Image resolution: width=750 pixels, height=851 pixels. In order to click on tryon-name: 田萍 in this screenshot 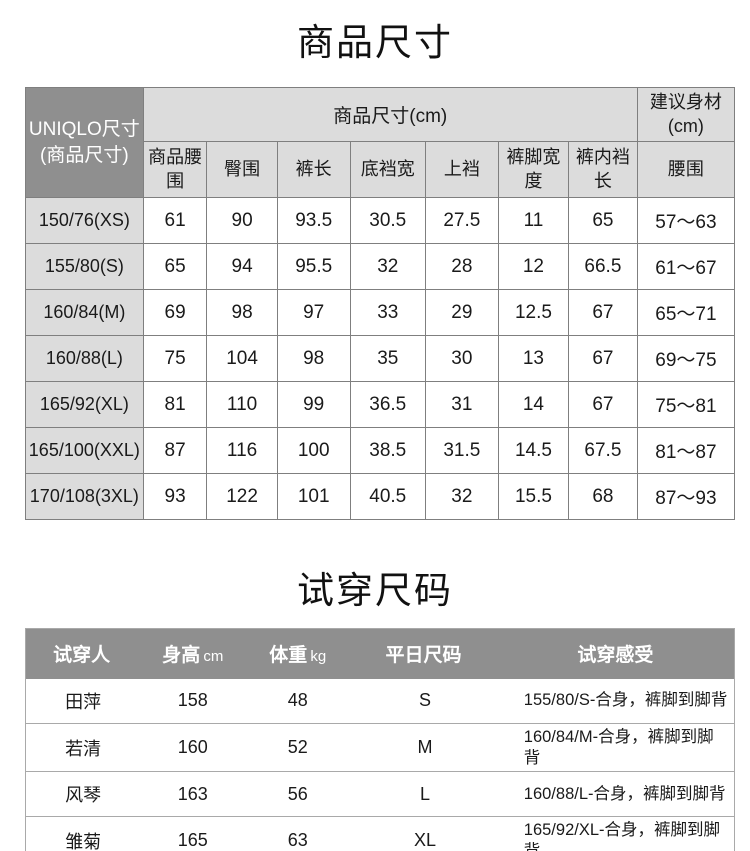, I will do `click(83, 701)`.